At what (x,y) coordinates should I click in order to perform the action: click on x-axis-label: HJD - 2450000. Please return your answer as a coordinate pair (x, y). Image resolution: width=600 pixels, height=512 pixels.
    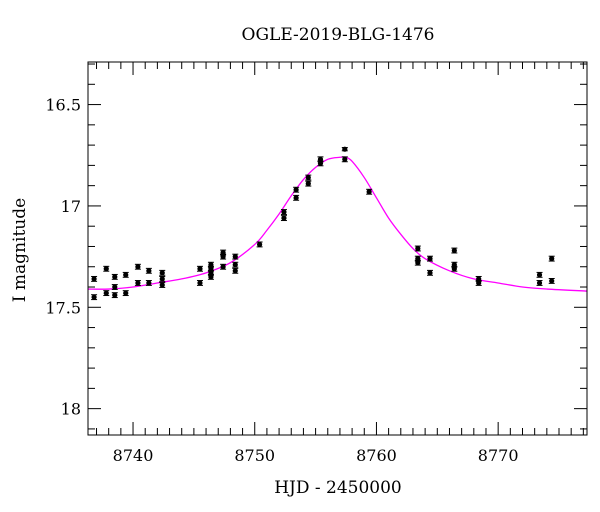
    Looking at the image, I should click on (338, 488).